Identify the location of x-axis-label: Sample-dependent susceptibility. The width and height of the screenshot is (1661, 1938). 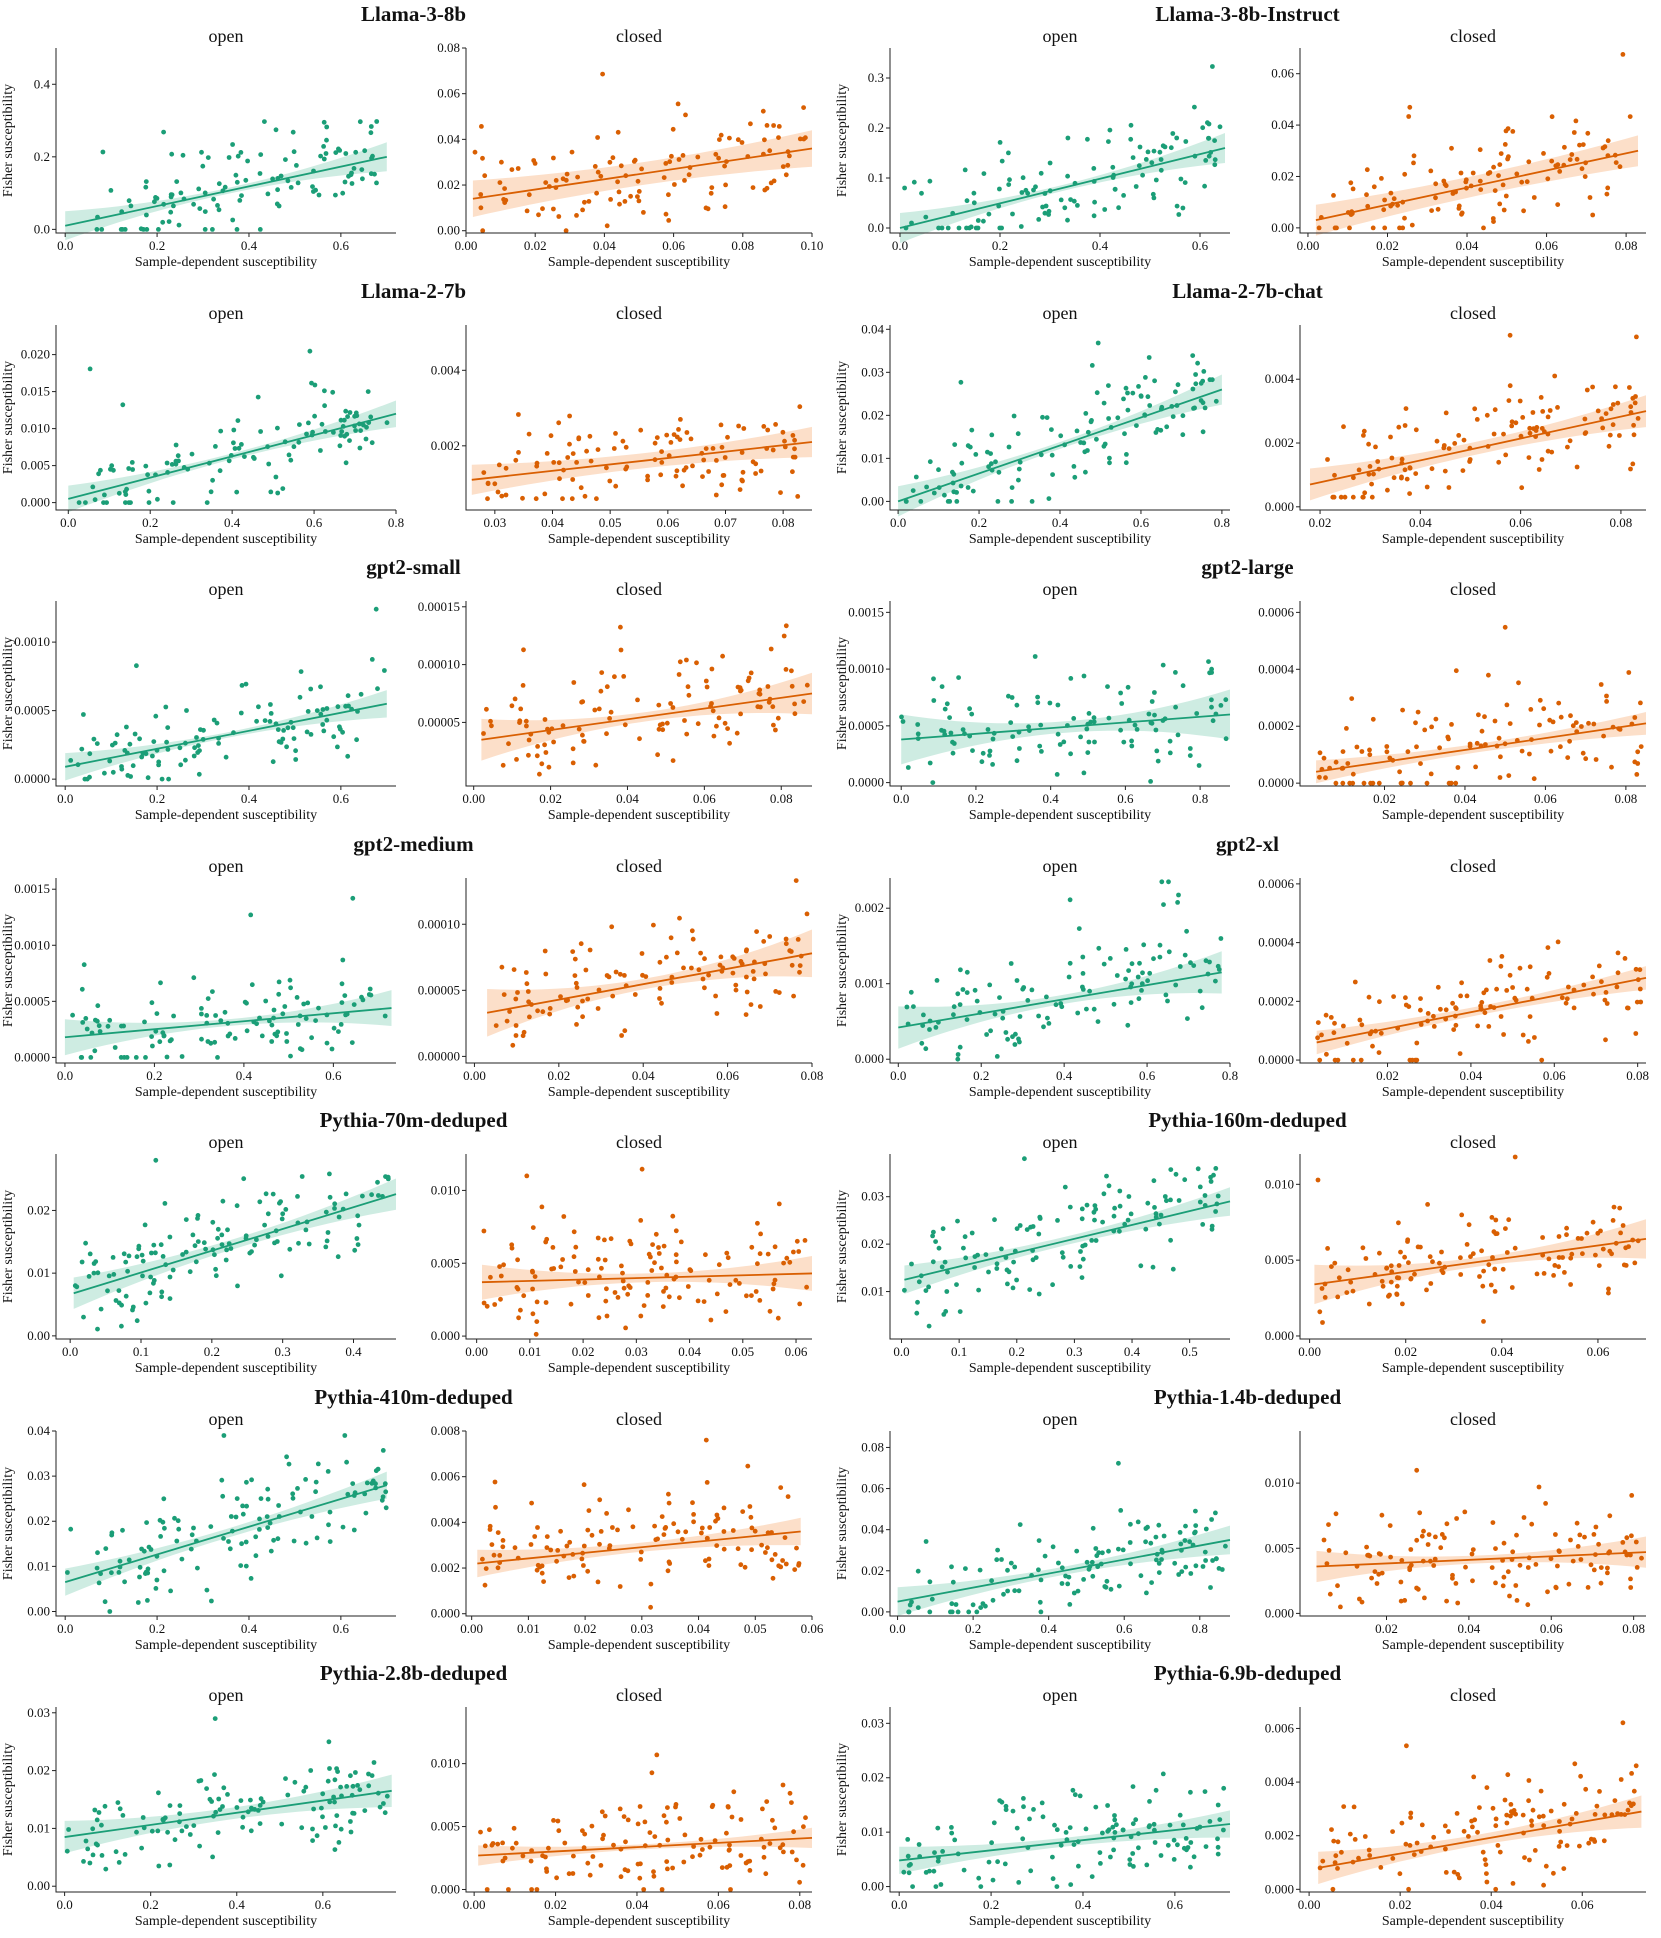
(639, 1092).